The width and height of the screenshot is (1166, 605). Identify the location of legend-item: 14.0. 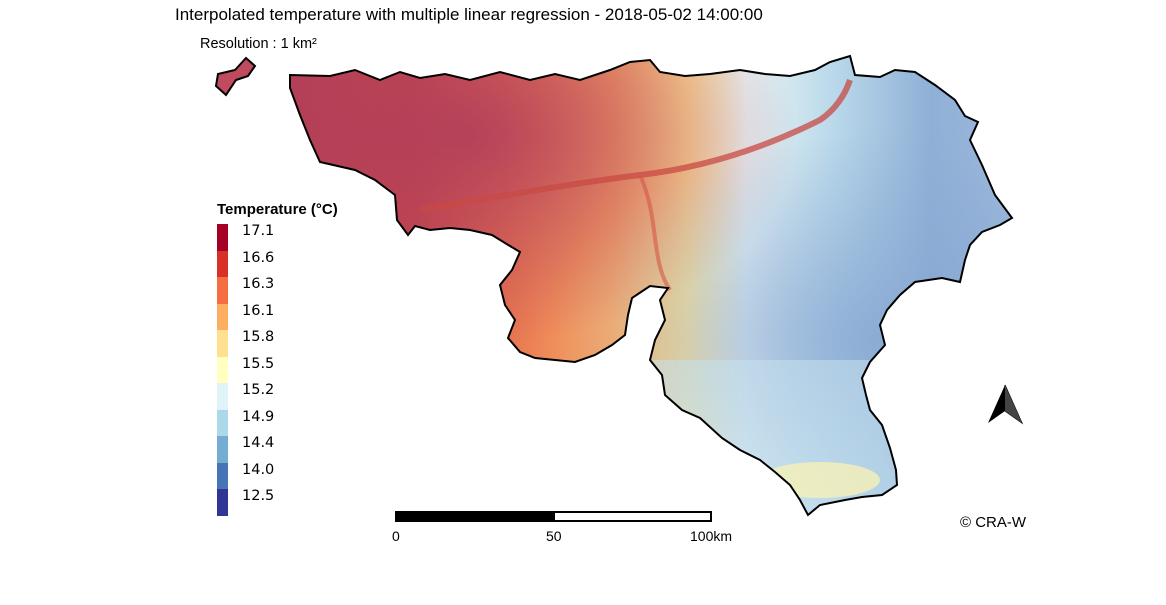
(277, 475).